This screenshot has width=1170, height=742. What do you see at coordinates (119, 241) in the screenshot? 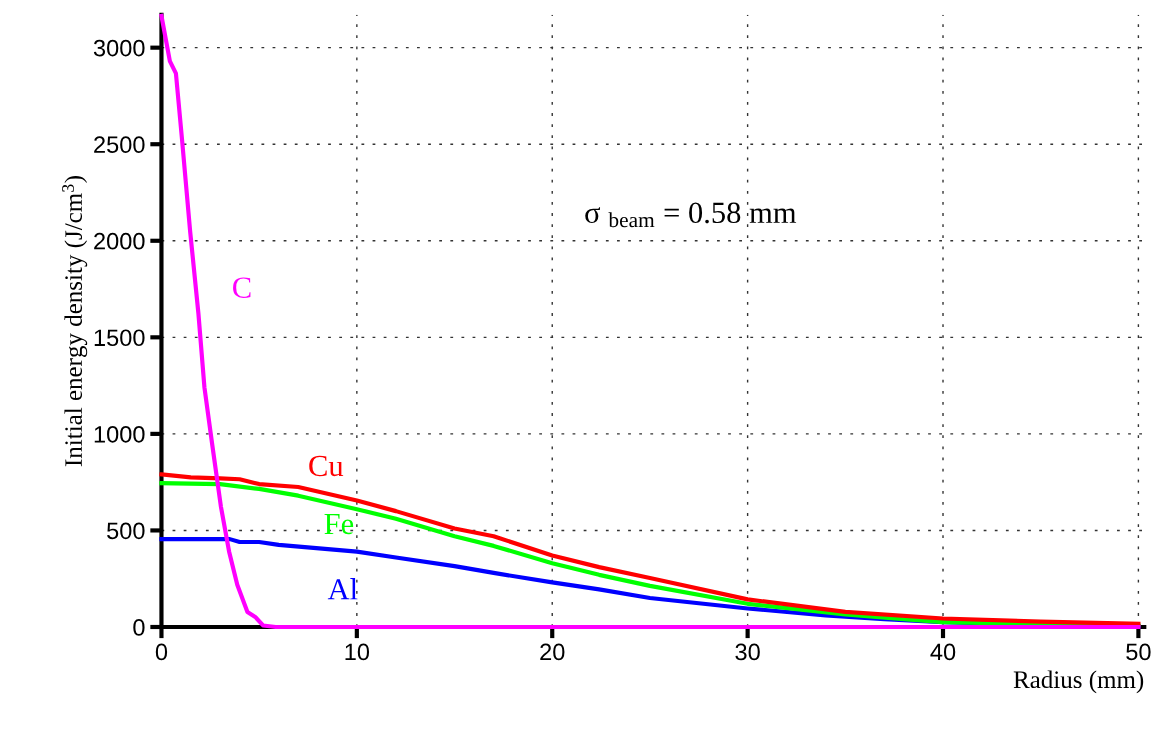
I see `y-tick-label: 2000` at bounding box center [119, 241].